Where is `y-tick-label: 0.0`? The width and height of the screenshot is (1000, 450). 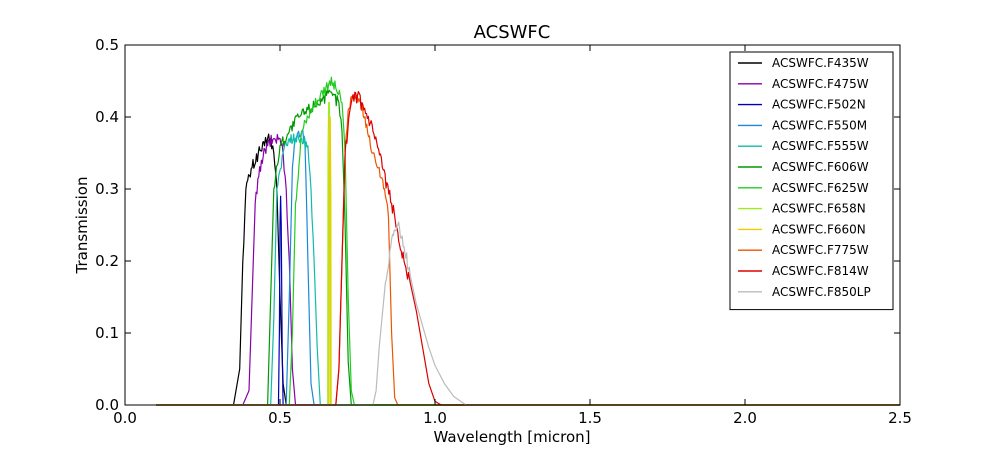 y-tick-label: 0.0 is located at coordinates (107, 405).